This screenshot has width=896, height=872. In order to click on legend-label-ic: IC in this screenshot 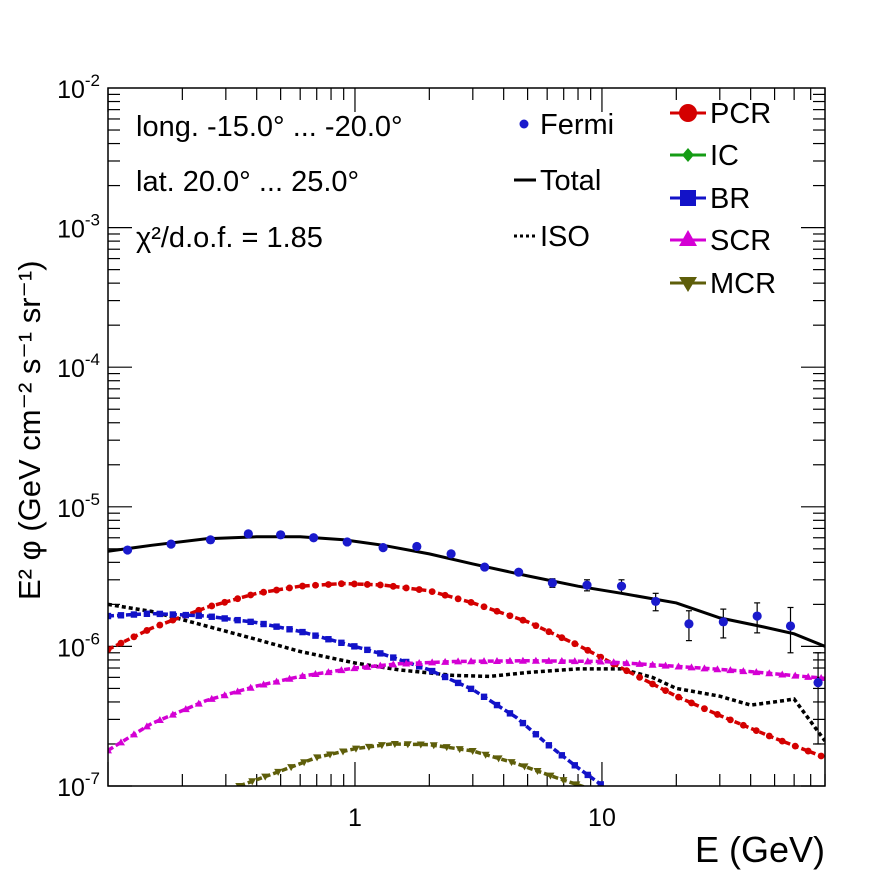, I will do `click(724, 156)`.